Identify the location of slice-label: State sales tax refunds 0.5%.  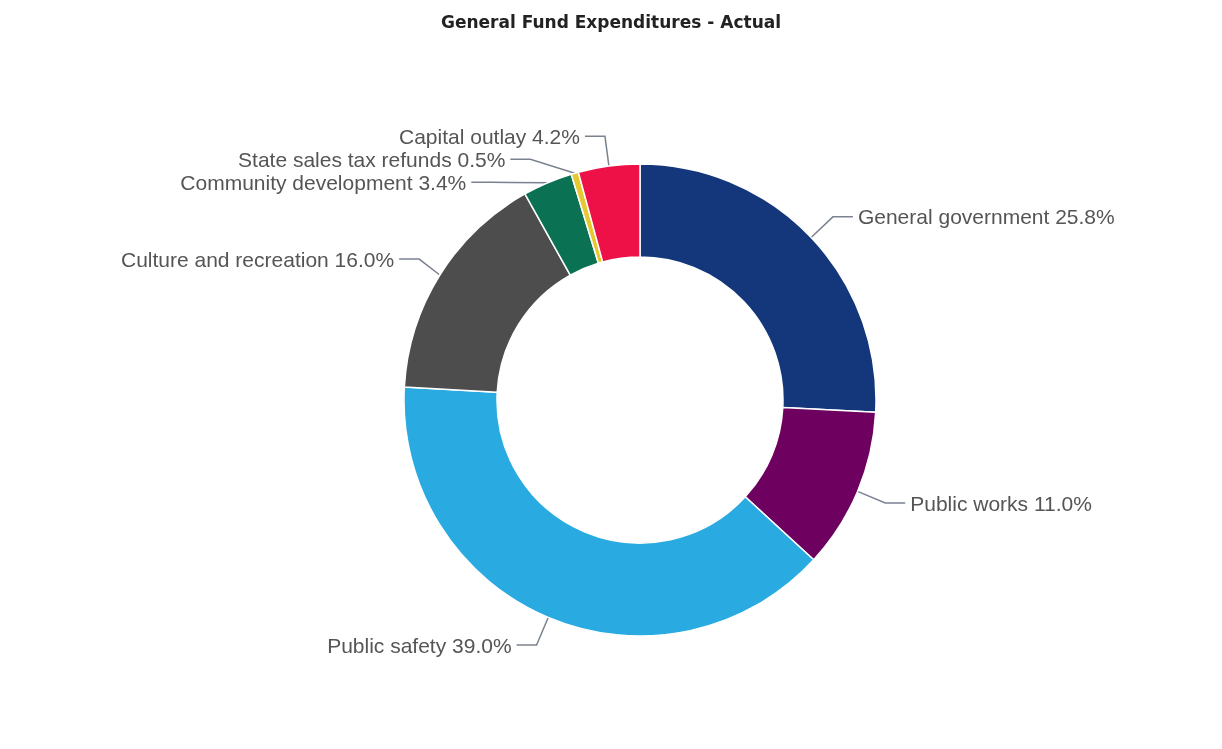
(372, 159).